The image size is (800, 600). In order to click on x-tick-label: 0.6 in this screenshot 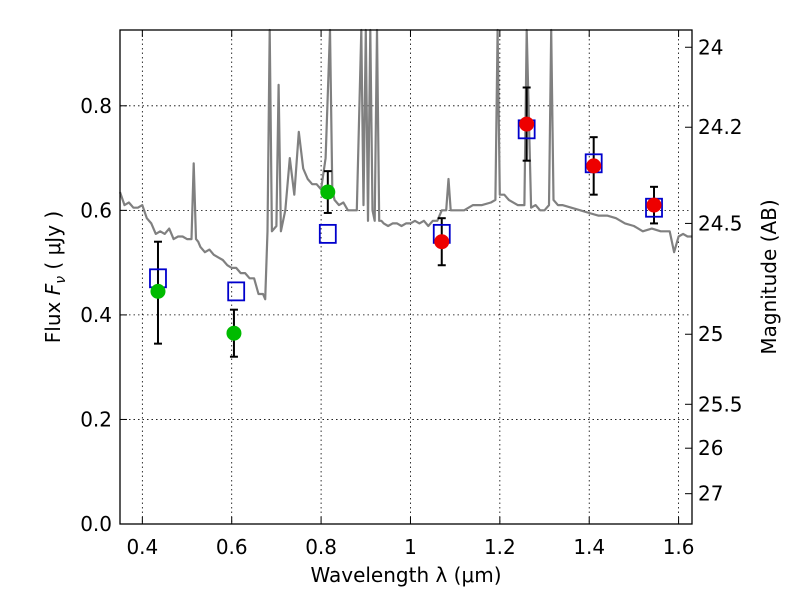, I will do `click(232, 547)`.